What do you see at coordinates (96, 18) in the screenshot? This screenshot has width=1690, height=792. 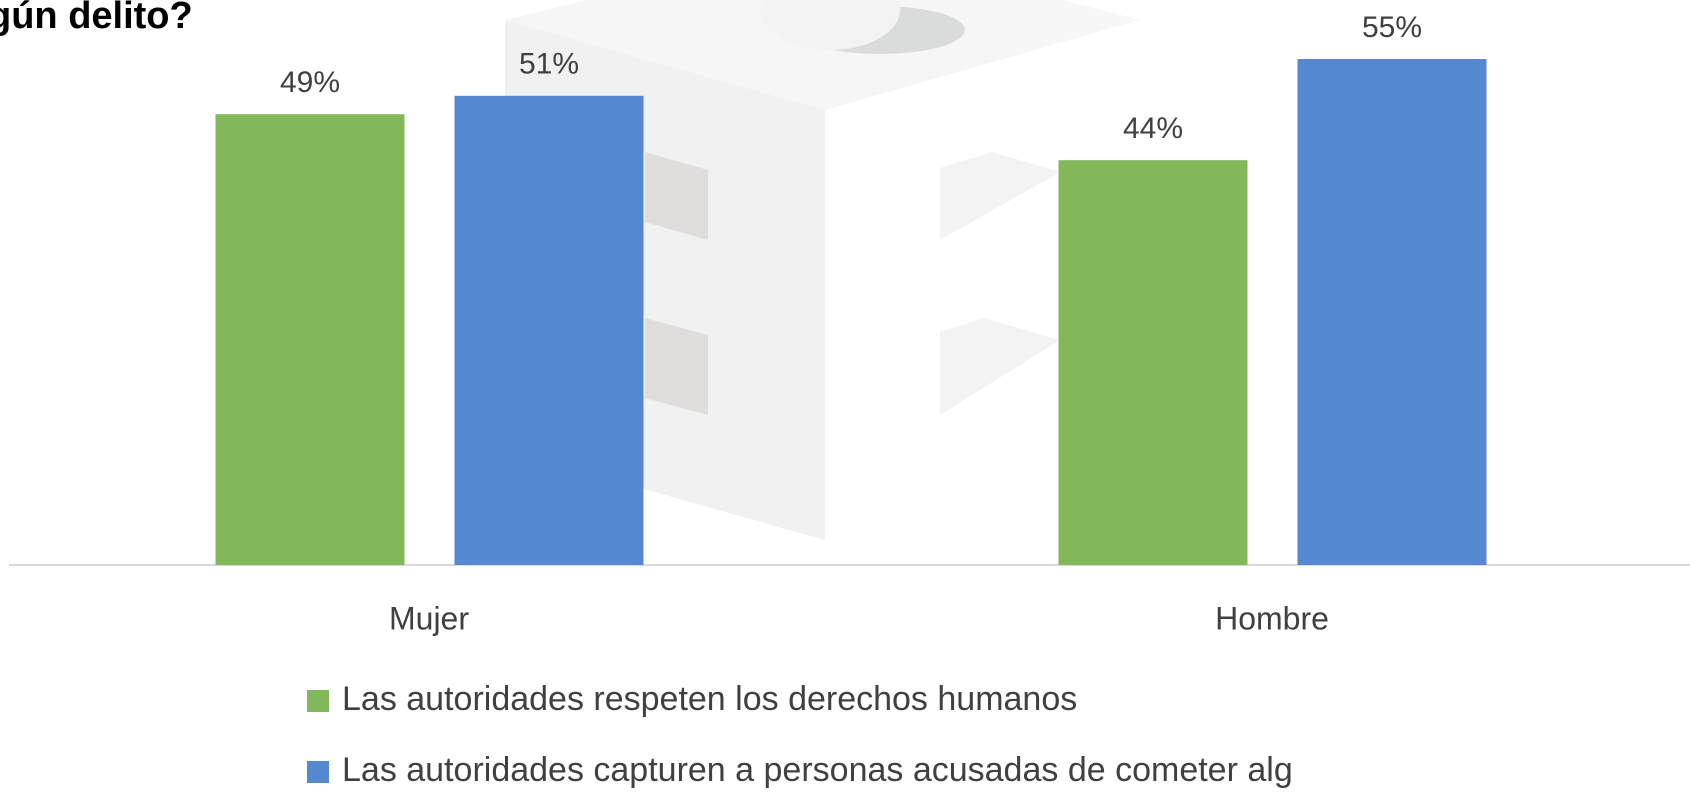 I see `chart-title: gún delito?` at bounding box center [96, 18].